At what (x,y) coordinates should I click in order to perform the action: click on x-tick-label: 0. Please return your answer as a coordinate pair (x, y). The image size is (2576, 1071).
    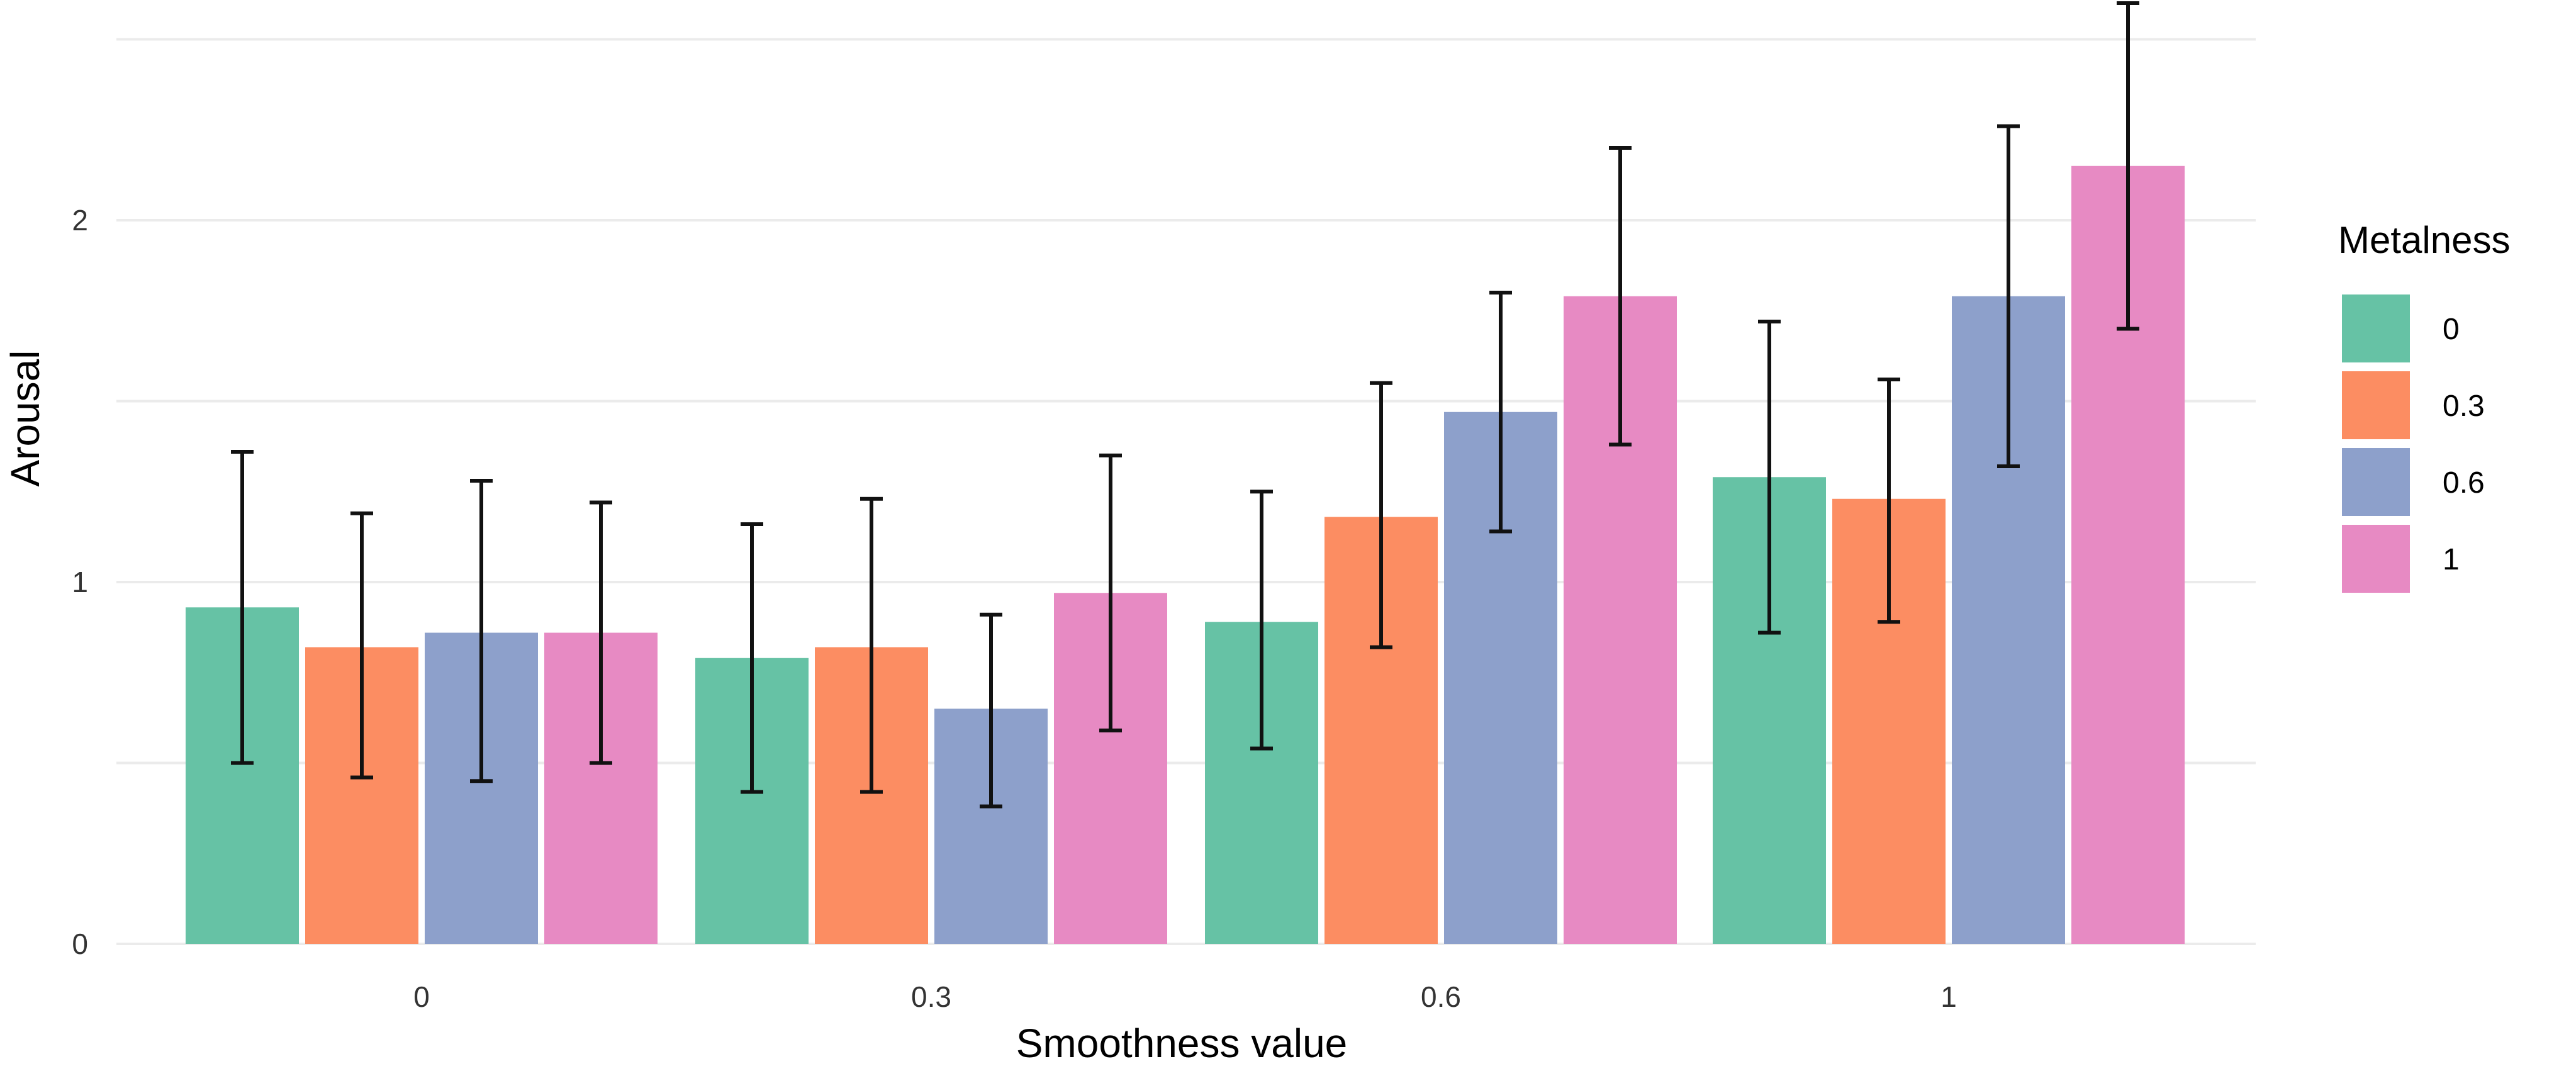
    Looking at the image, I should click on (421, 996).